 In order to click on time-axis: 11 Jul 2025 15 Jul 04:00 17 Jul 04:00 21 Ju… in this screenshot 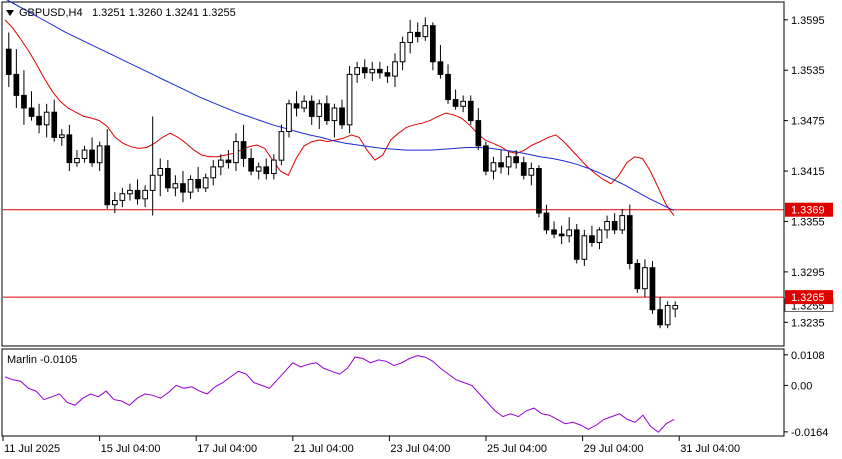, I will do `click(371, 445)`.